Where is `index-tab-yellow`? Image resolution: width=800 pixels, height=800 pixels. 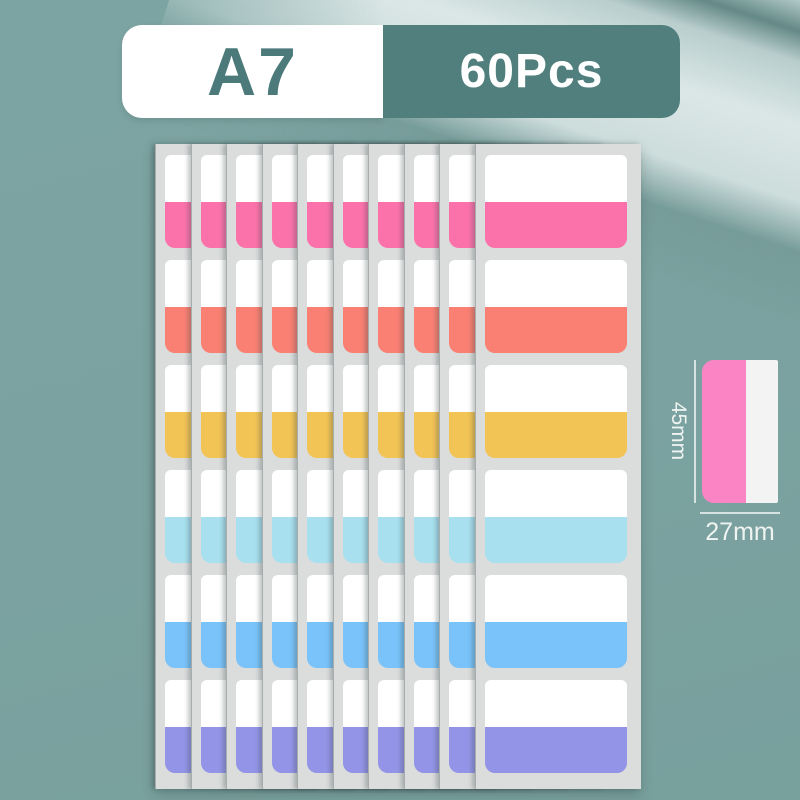
index-tab-yellow is located at coordinates (555, 411).